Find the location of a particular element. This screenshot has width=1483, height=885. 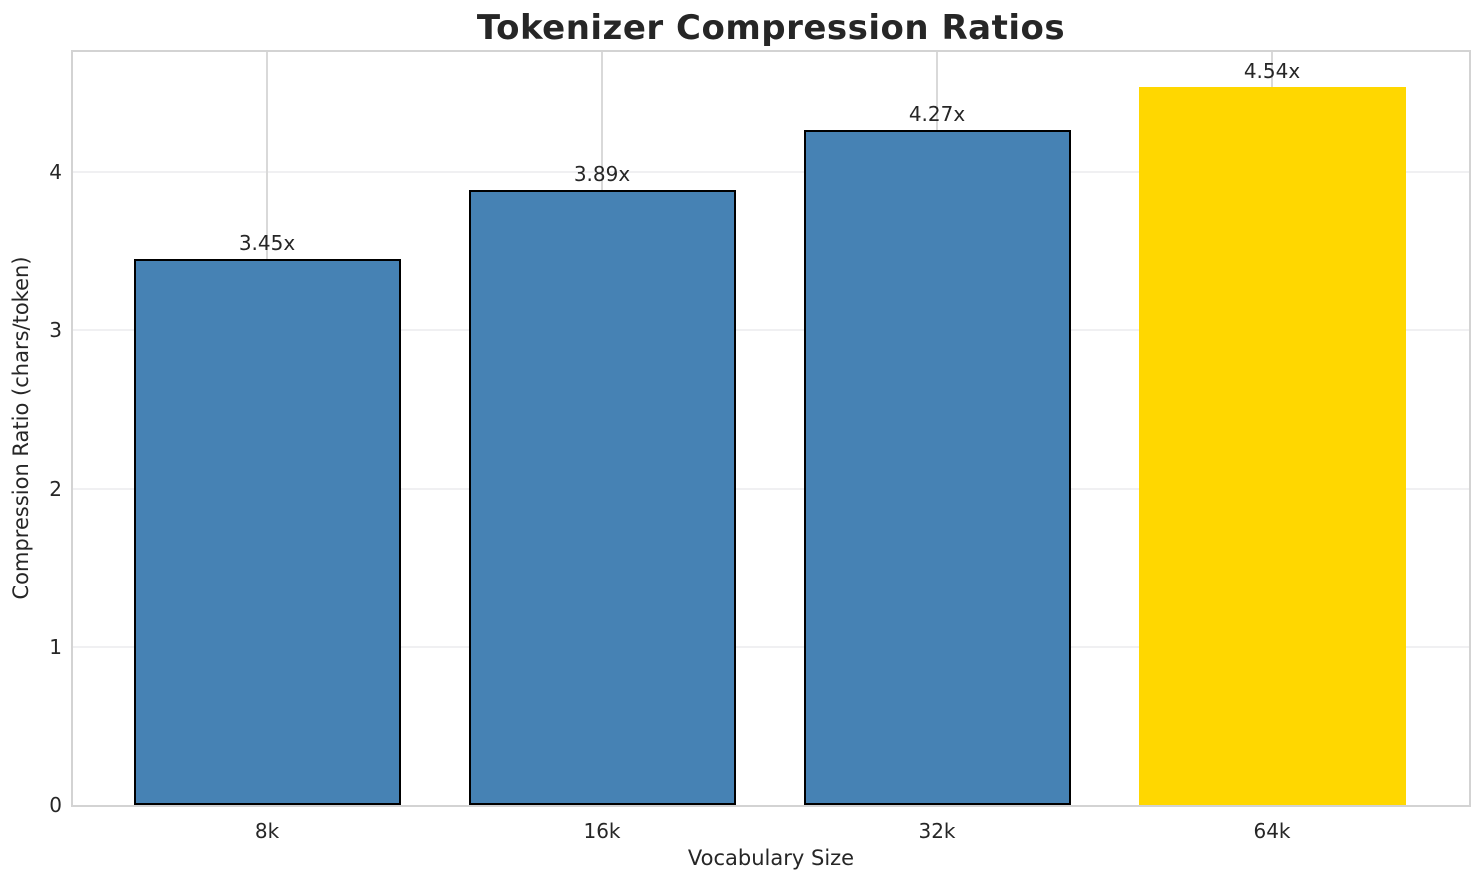

bar-value-label: 3.45x is located at coordinates (267, 243).